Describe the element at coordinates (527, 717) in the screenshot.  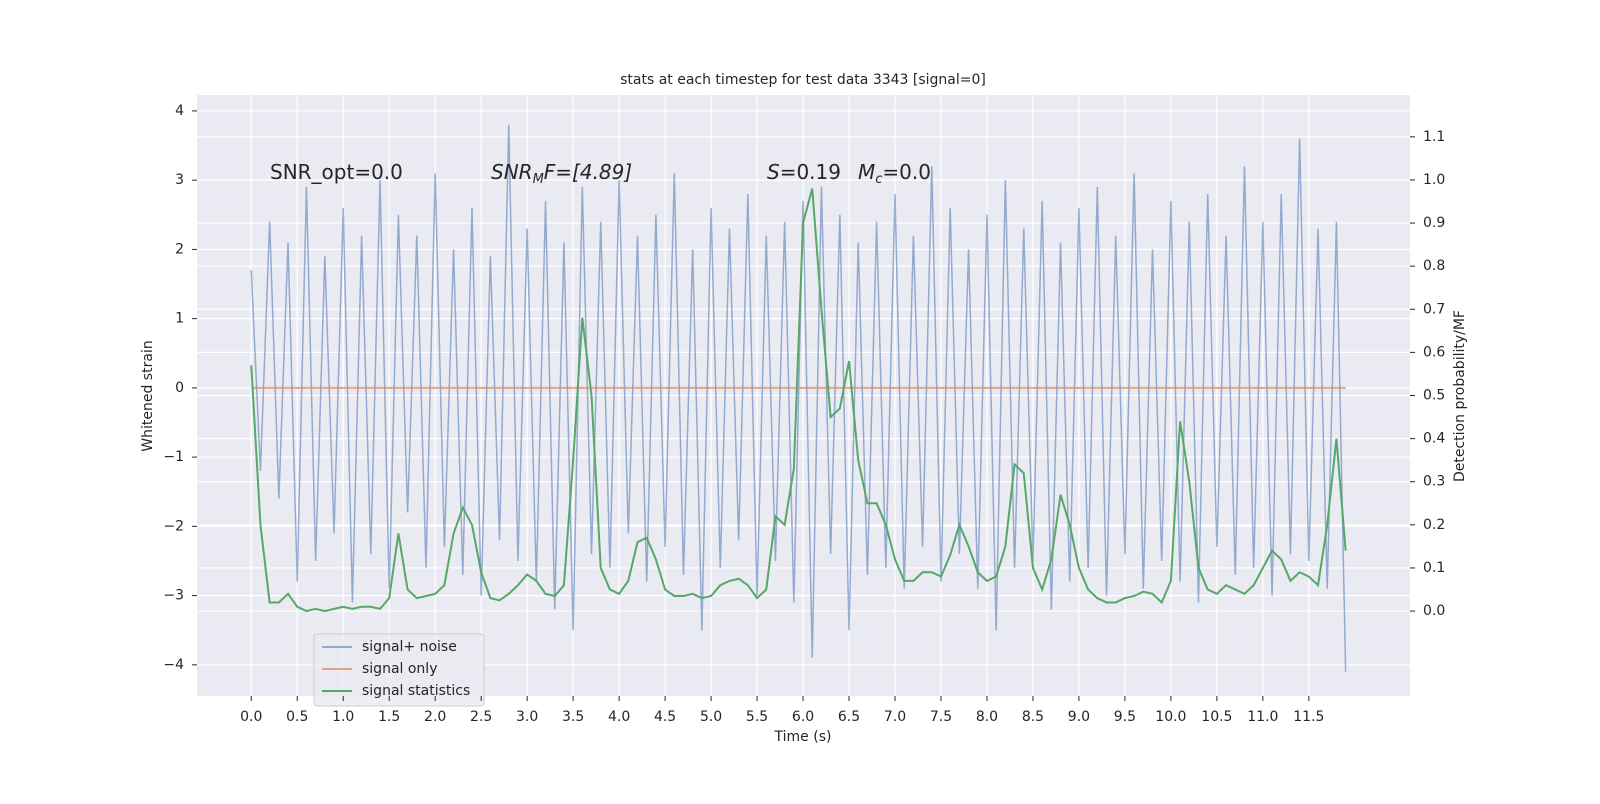
I see `x-tick-label: 3.0` at that location.